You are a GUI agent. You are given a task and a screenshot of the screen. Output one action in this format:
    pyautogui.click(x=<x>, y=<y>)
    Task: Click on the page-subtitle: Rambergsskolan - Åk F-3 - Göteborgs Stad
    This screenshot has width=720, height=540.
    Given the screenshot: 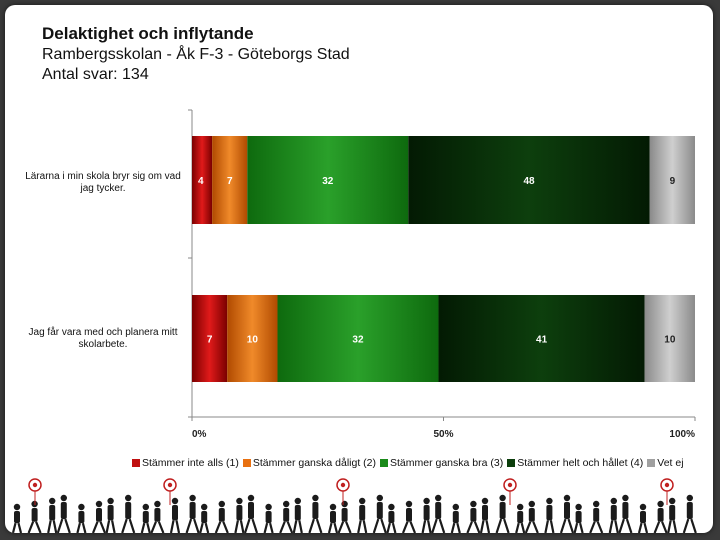 What is the action you would take?
    pyautogui.click(x=196, y=54)
    